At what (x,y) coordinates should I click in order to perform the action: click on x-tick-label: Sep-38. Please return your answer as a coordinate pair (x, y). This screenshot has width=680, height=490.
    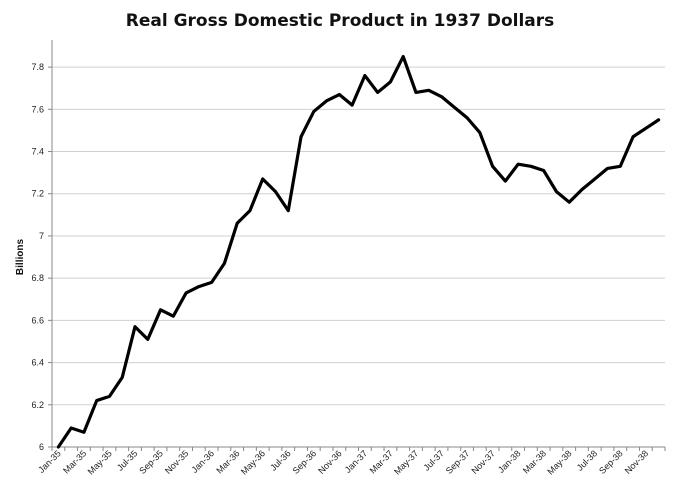
    Looking at the image, I should click on (611, 462).